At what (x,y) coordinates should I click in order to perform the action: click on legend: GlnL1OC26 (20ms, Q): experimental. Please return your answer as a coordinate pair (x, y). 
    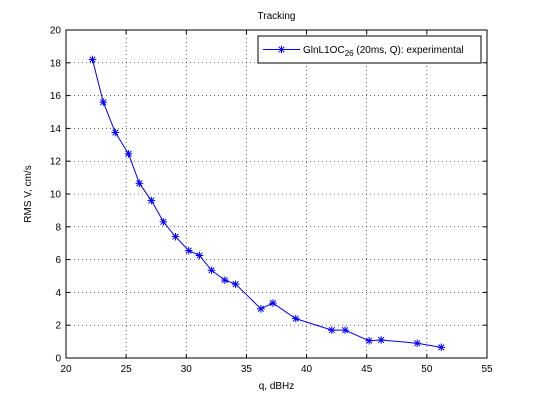
    Looking at the image, I should click on (369, 49).